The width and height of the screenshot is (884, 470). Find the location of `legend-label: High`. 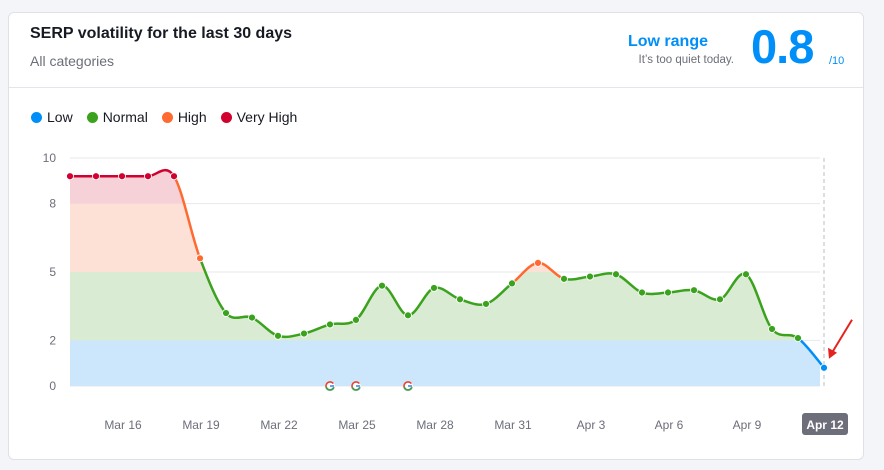

legend-label: High is located at coordinates (192, 117).